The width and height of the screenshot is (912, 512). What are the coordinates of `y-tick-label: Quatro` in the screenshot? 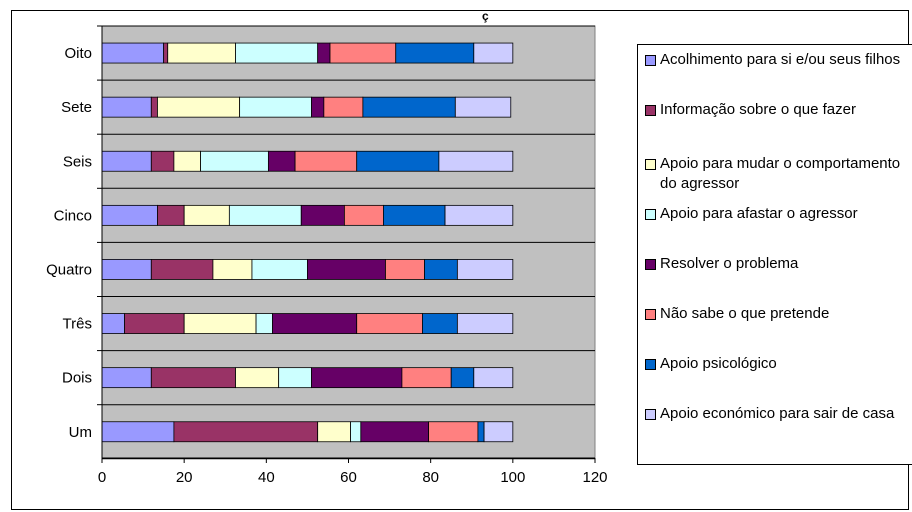 It's located at (69, 269).